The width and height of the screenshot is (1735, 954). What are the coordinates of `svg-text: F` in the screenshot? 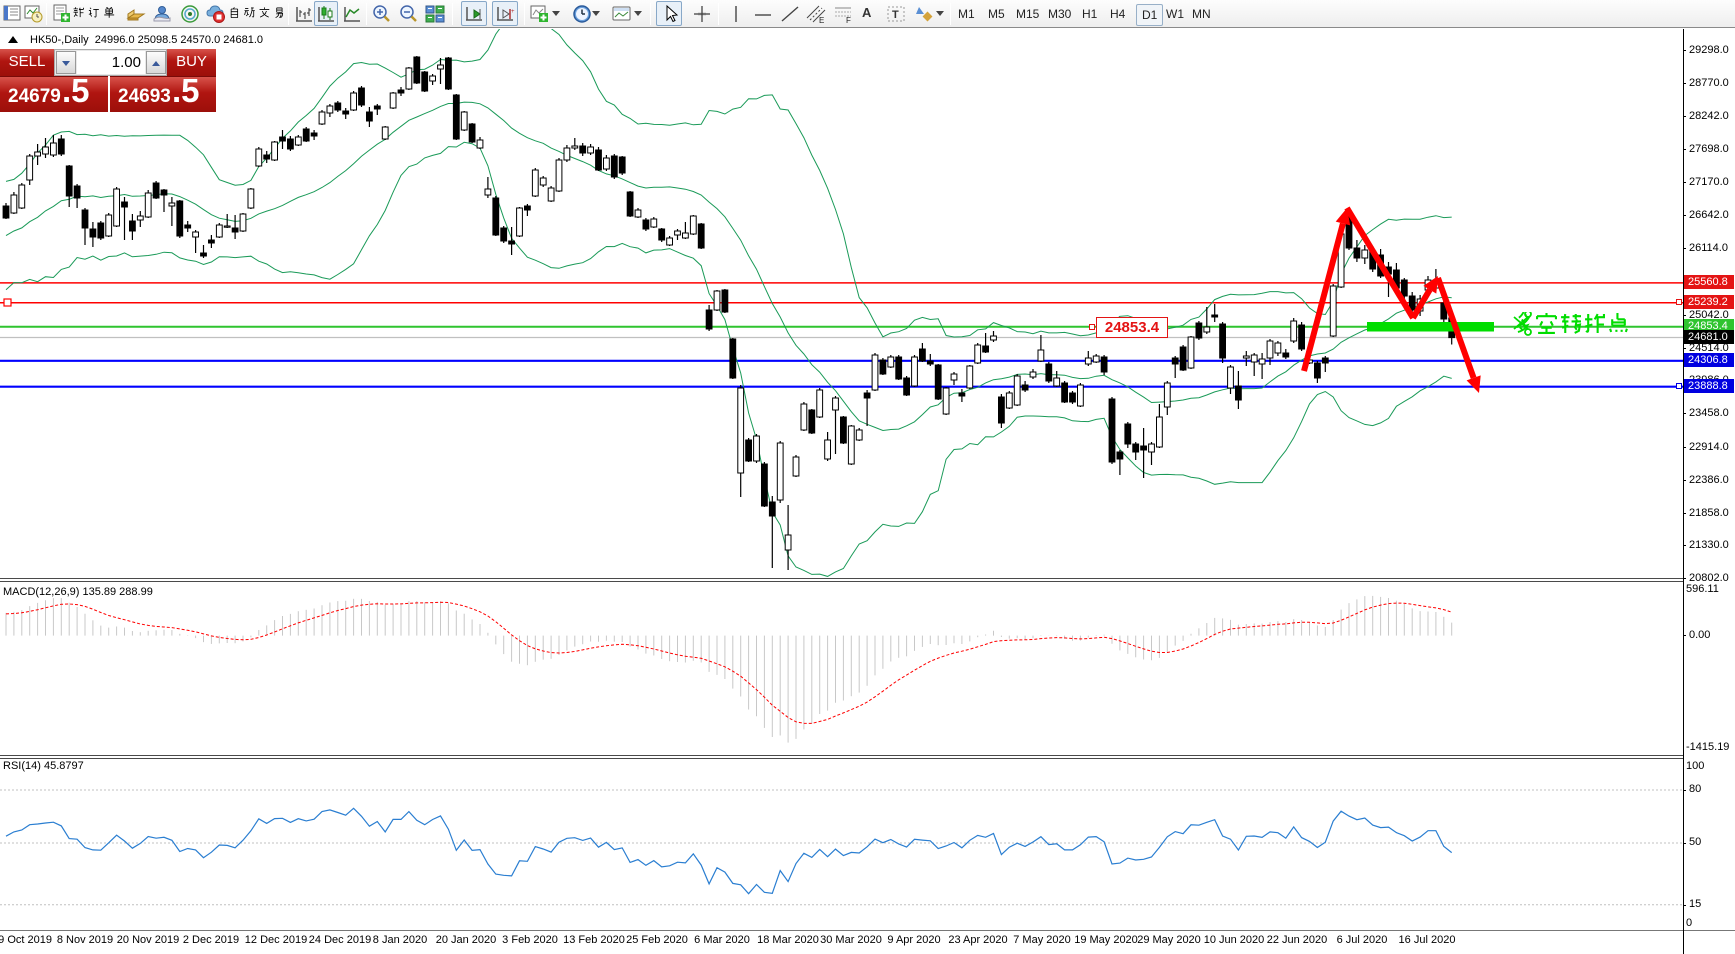 It's located at (848, 20).